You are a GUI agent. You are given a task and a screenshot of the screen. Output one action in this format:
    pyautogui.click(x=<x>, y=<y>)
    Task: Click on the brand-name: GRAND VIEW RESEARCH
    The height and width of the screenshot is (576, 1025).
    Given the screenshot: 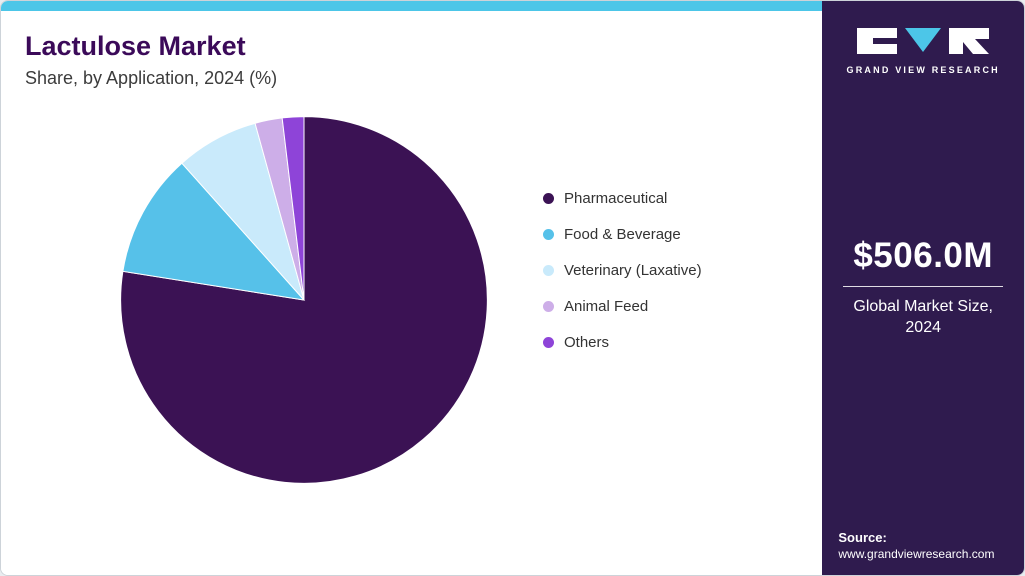 What is the action you would take?
    pyautogui.click(x=923, y=70)
    